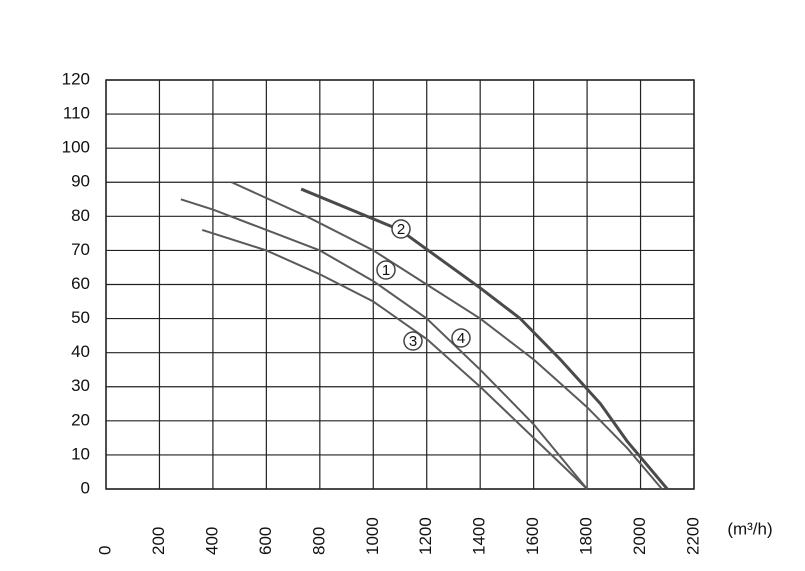  I want to click on x-tick-label: 2000, so click(639, 536).